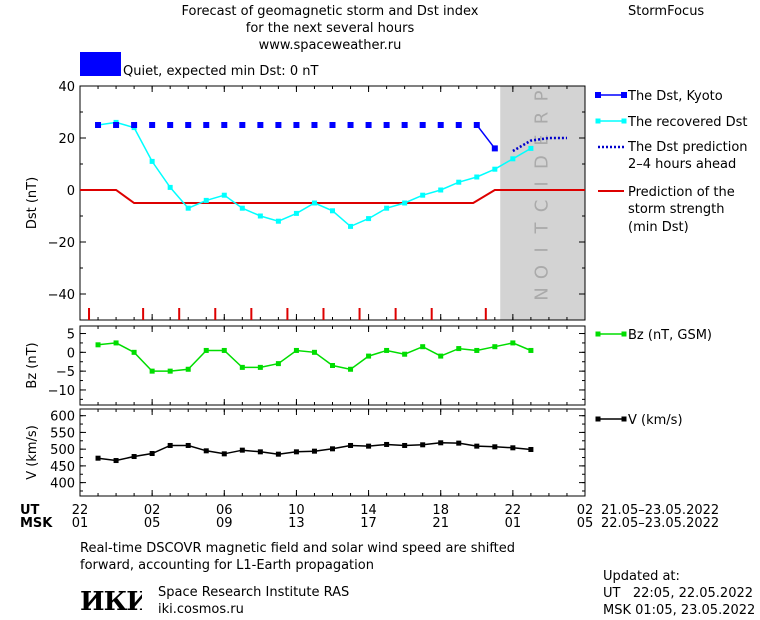 The height and width of the screenshot is (620, 760). What do you see at coordinates (658, 227) in the screenshot?
I see `legend-storm-line3: (min Dst)` at bounding box center [658, 227].